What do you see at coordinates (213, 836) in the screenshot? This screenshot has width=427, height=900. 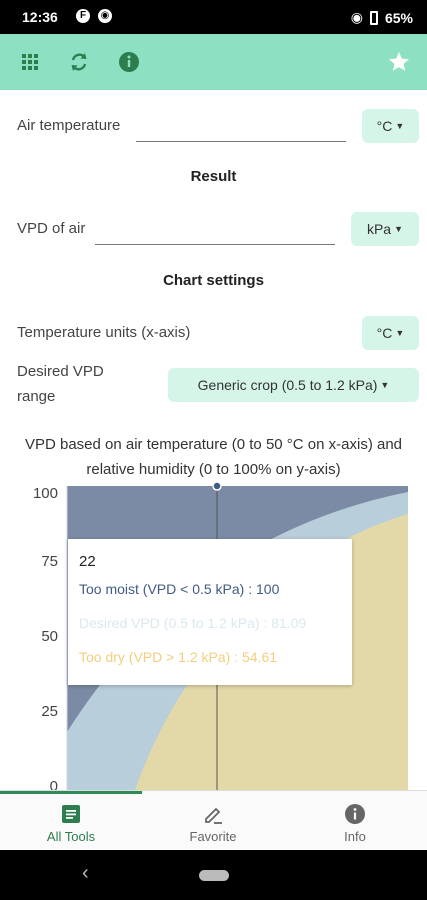 I see `nav-label: Favorite` at bounding box center [213, 836].